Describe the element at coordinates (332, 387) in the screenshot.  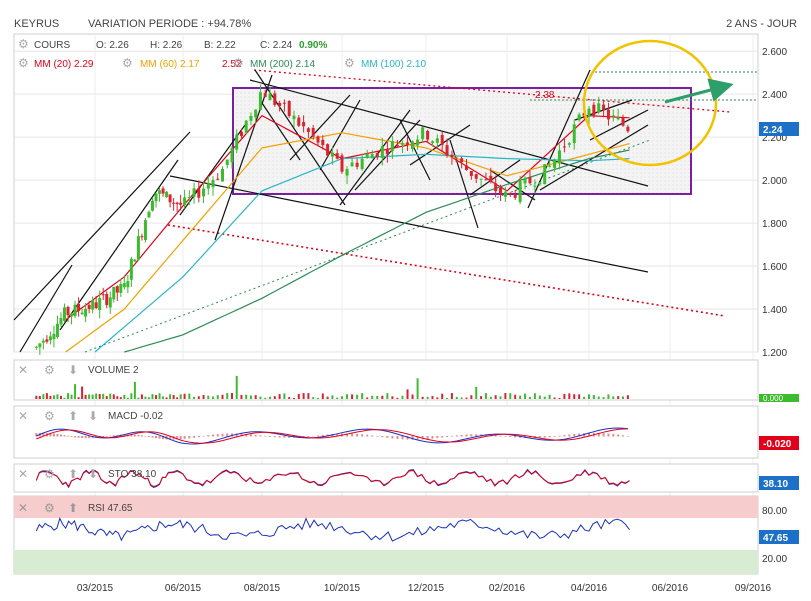
I see `volume-bars` at that location.